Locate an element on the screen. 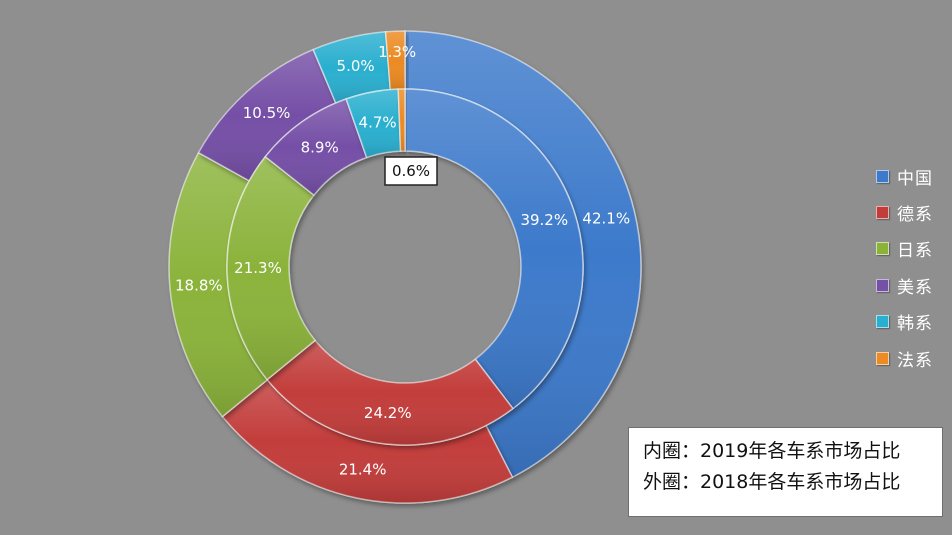 The image size is (952, 535). legend-label-china: 中国 is located at coordinates (915, 178).